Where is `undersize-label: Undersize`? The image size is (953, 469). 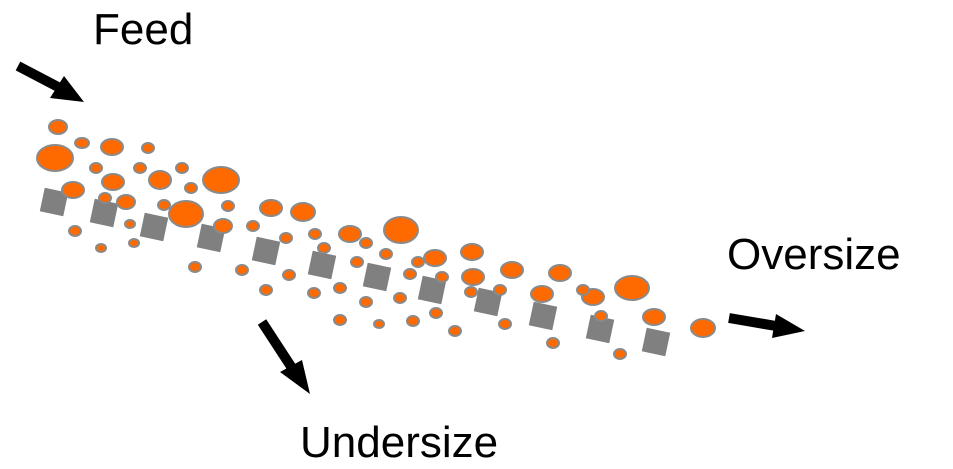 undersize-label: Undersize is located at coordinates (399, 442).